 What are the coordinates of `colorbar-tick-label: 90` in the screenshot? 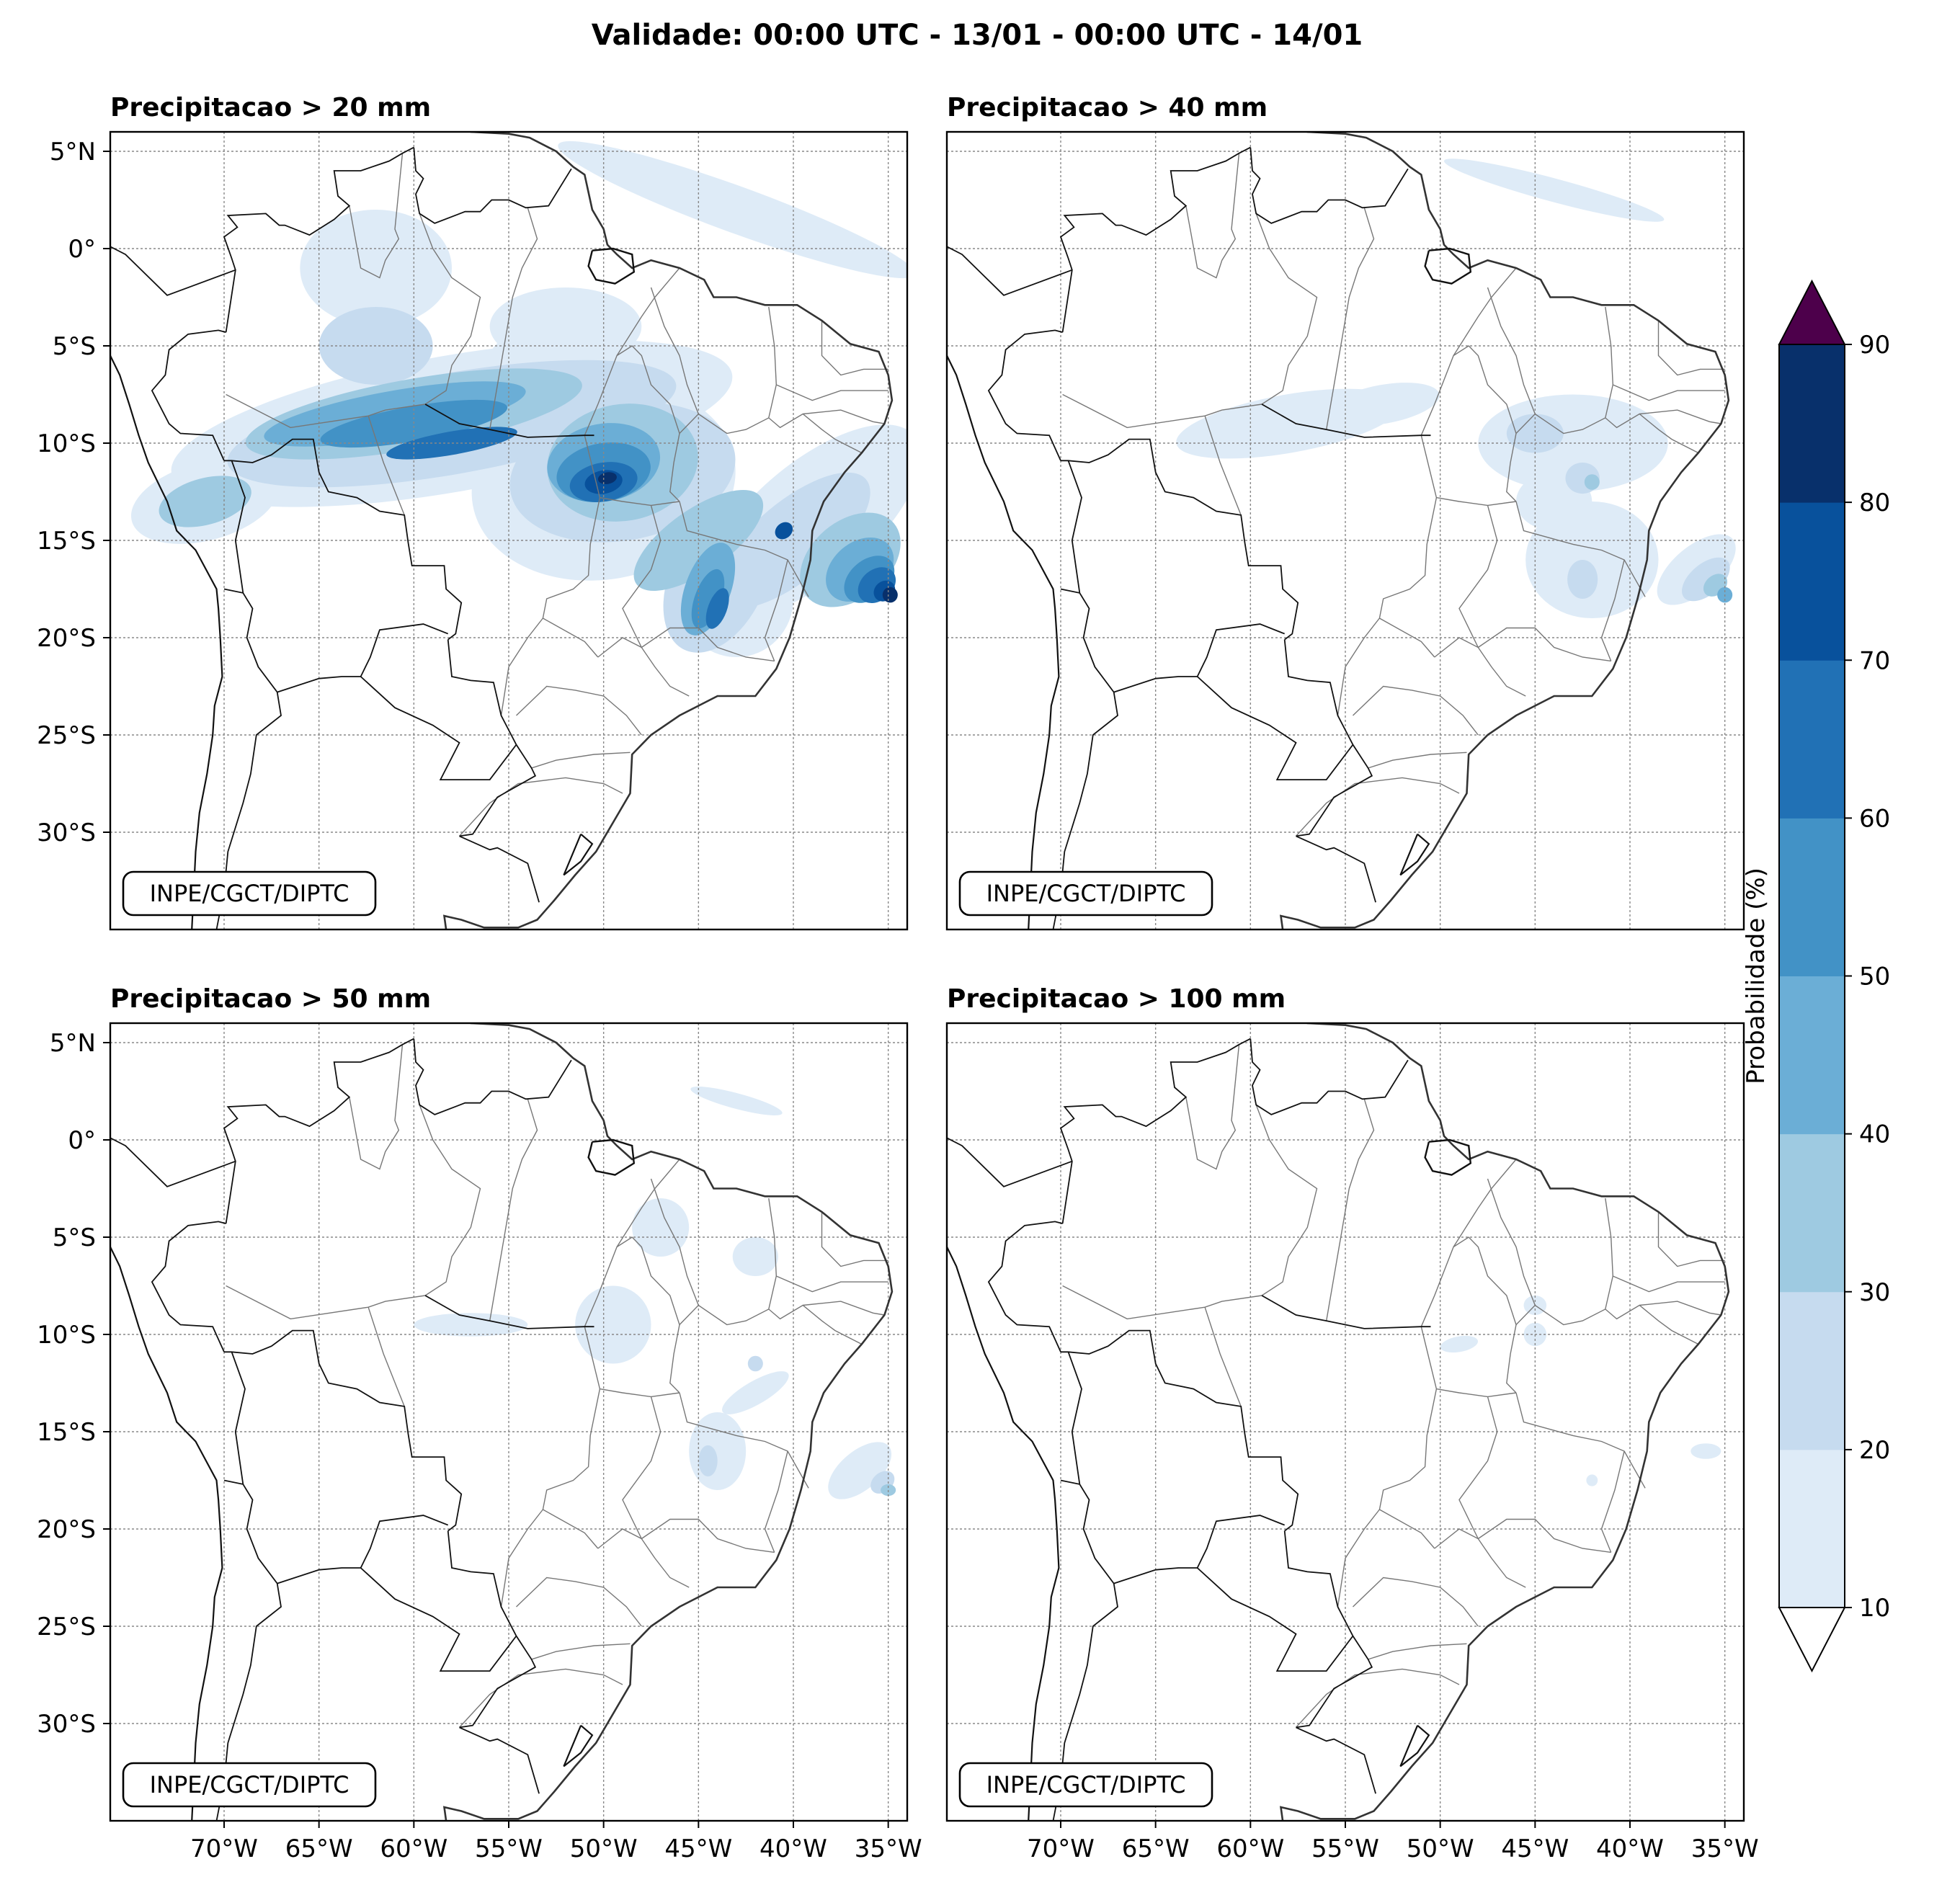 It's located at (1874, 345).